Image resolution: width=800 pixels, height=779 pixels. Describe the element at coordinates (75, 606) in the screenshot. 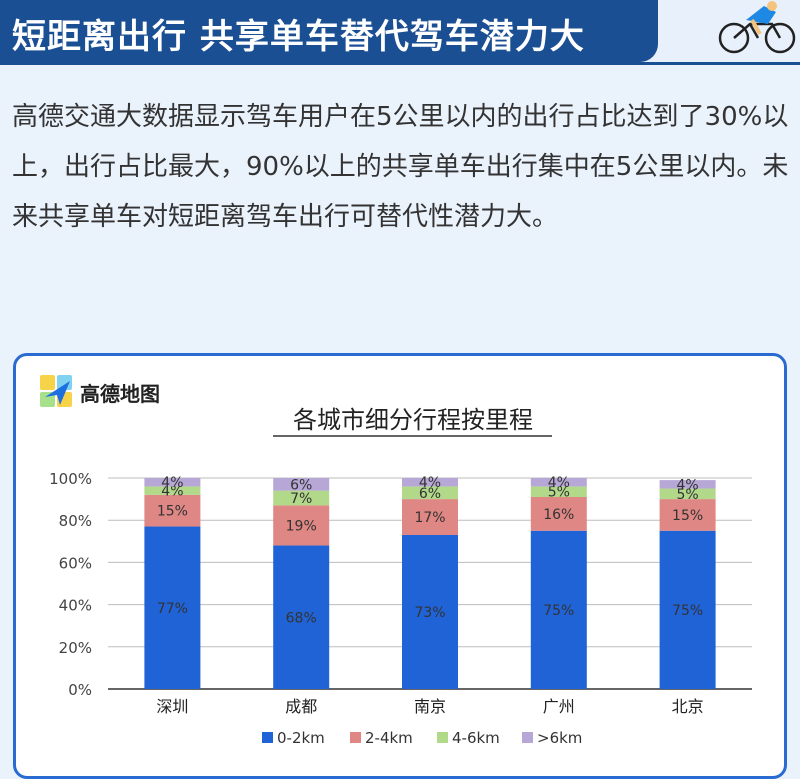

I see `y-tick-label: 40%` at that location.